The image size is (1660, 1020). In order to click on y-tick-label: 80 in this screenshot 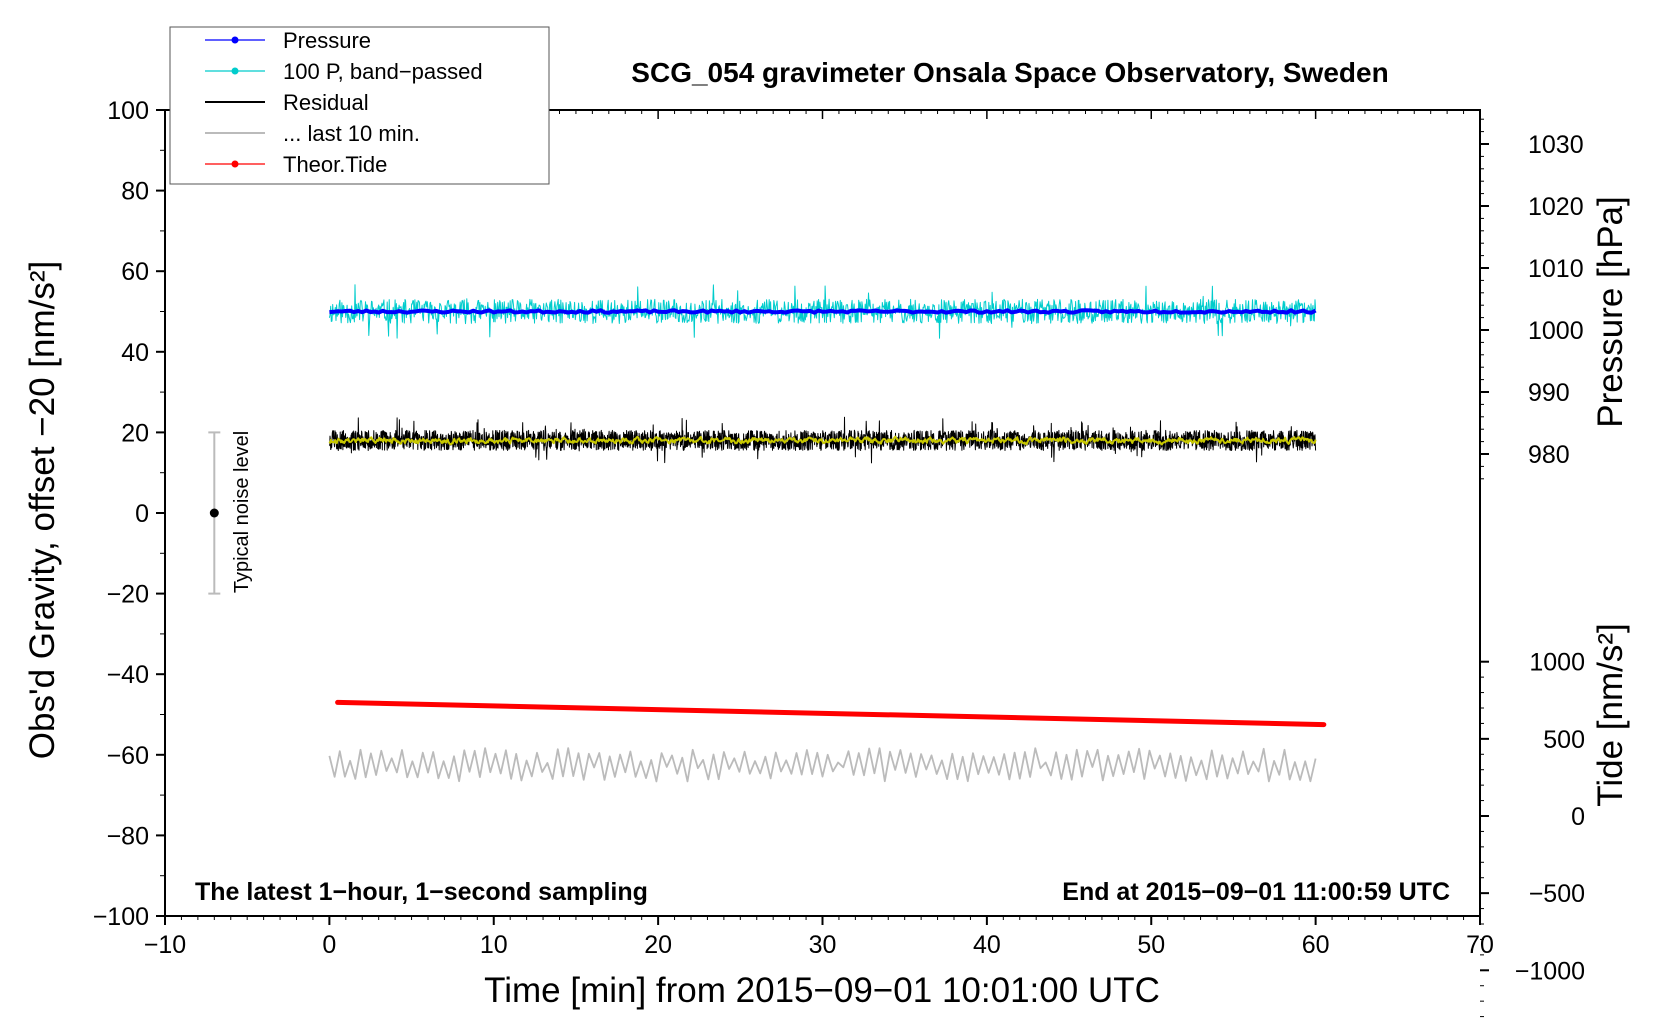, I will do `click(135, 192)`.